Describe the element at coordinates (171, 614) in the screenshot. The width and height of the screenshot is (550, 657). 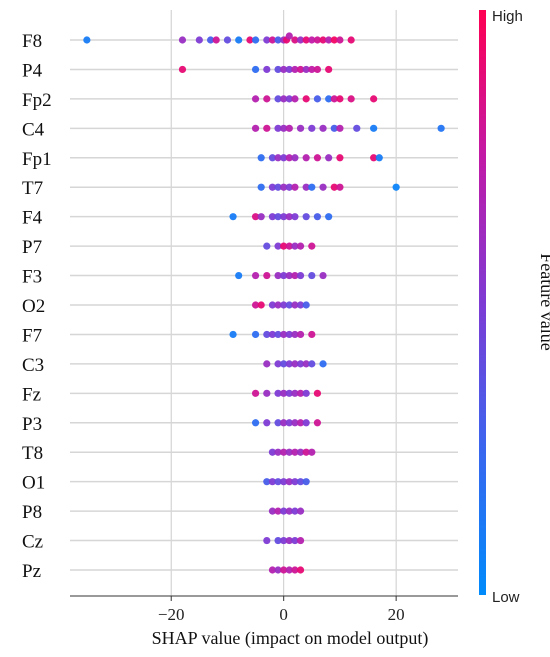
I see `x-tick-label: −20` at that location.